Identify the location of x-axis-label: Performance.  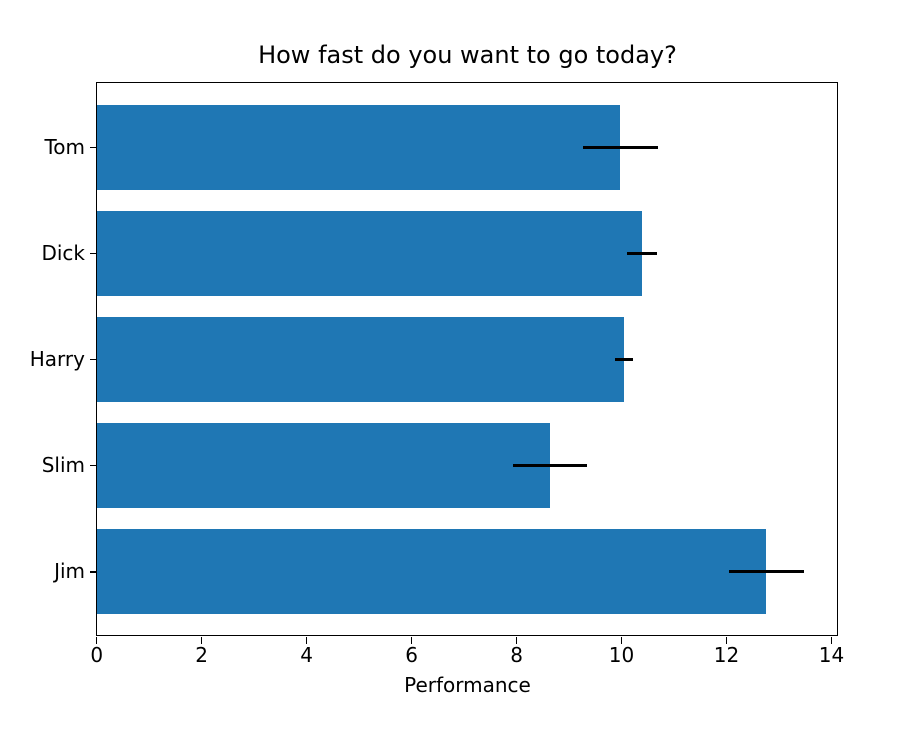
(467, 685).